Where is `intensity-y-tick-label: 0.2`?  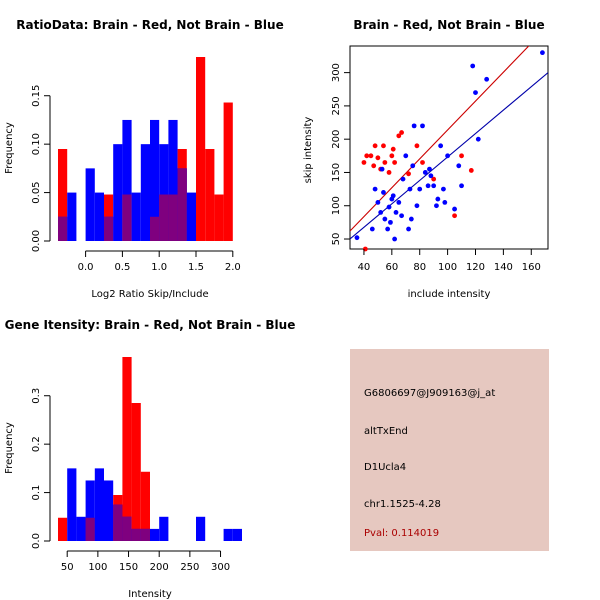 intensity-y-tick-label: 0.2 is located at coordinates (36, 444).